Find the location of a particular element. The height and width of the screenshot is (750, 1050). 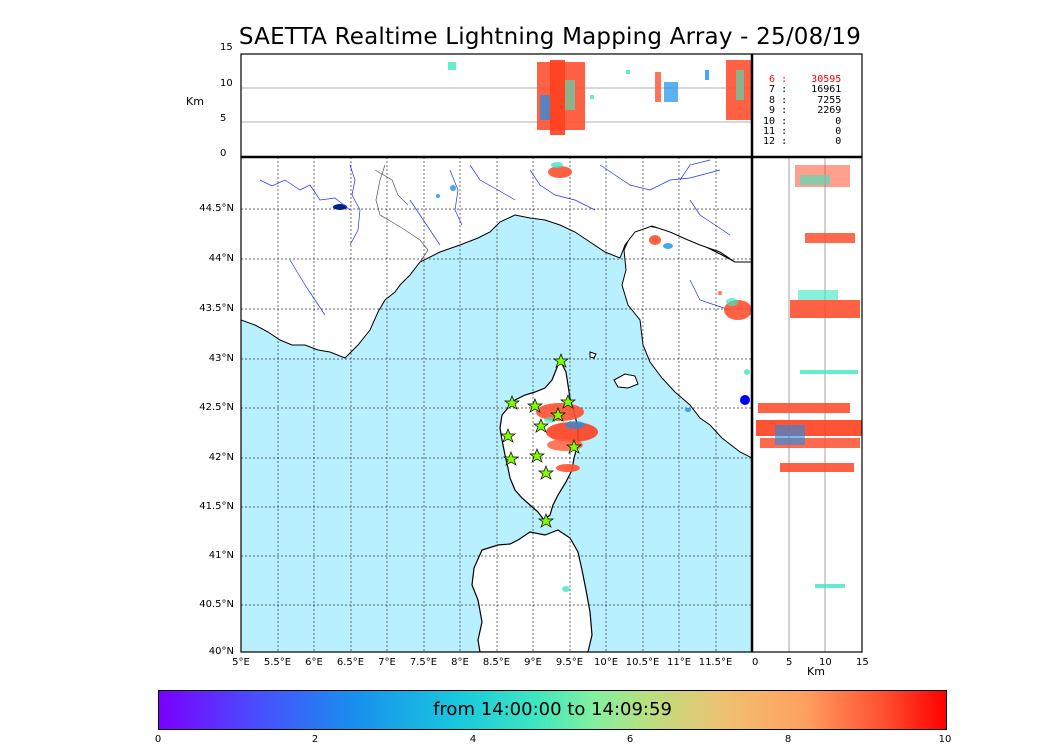

sardinia is located at coordinates (532, 590).